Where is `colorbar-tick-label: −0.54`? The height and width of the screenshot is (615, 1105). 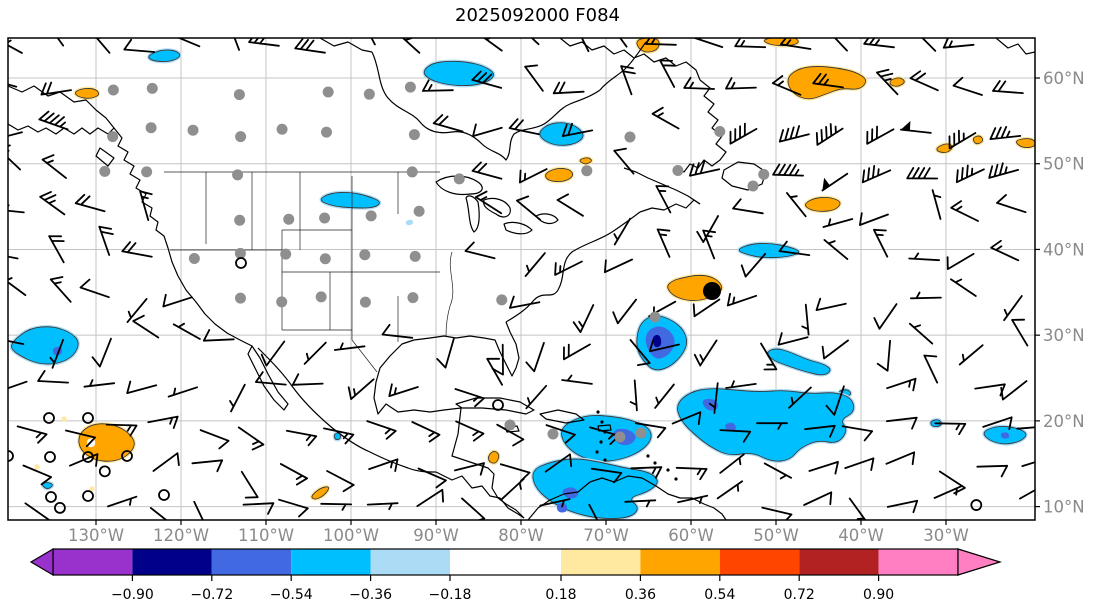 colorbar-tick-label: −0.54 is located at coordinates (291, 595).